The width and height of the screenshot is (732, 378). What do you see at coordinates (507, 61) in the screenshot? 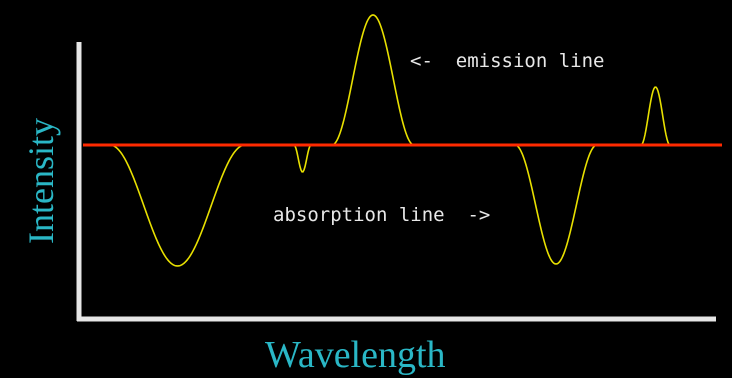
I see `emission-line-label: <- emission line` at bounding box center [507, 61].